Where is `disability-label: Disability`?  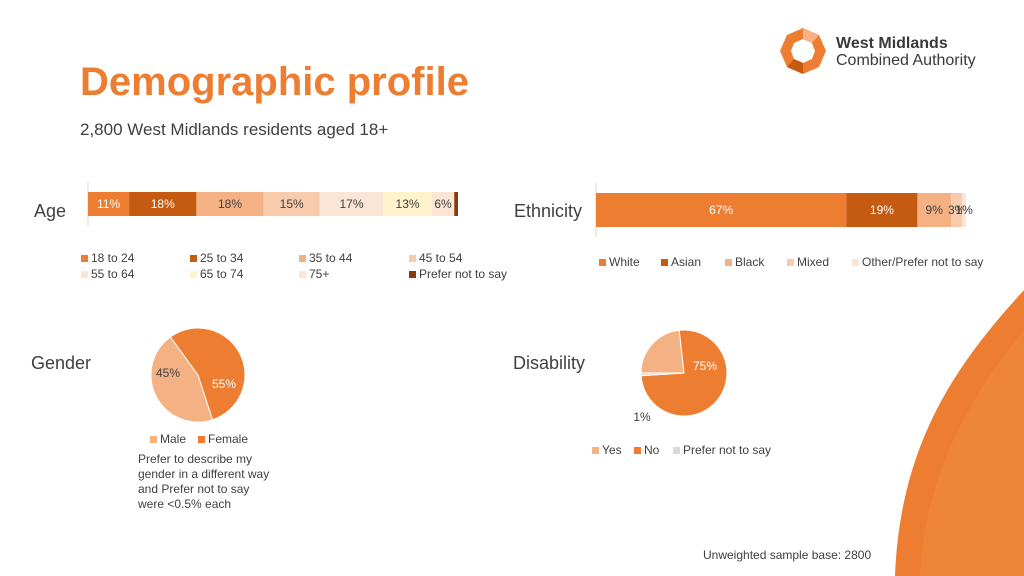 disability-label: Disability is located at coordinates (549, 363).